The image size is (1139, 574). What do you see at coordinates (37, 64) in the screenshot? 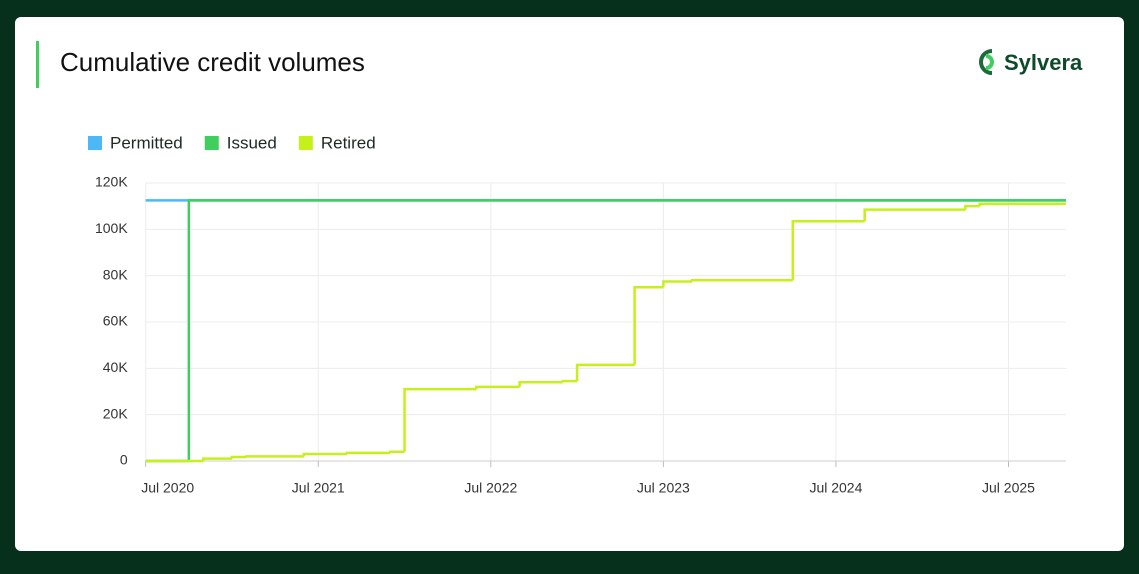
I see `title-accent` at bounding box center [37, 64].